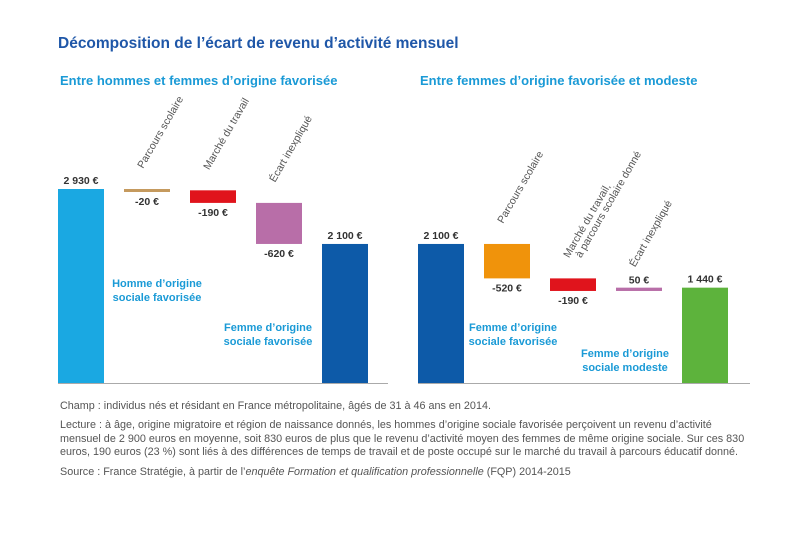  What do you see at coordinates (147, 202) in the screenshot?
I see `bar-value-label: -20 €` at bounding box center [147, 202].